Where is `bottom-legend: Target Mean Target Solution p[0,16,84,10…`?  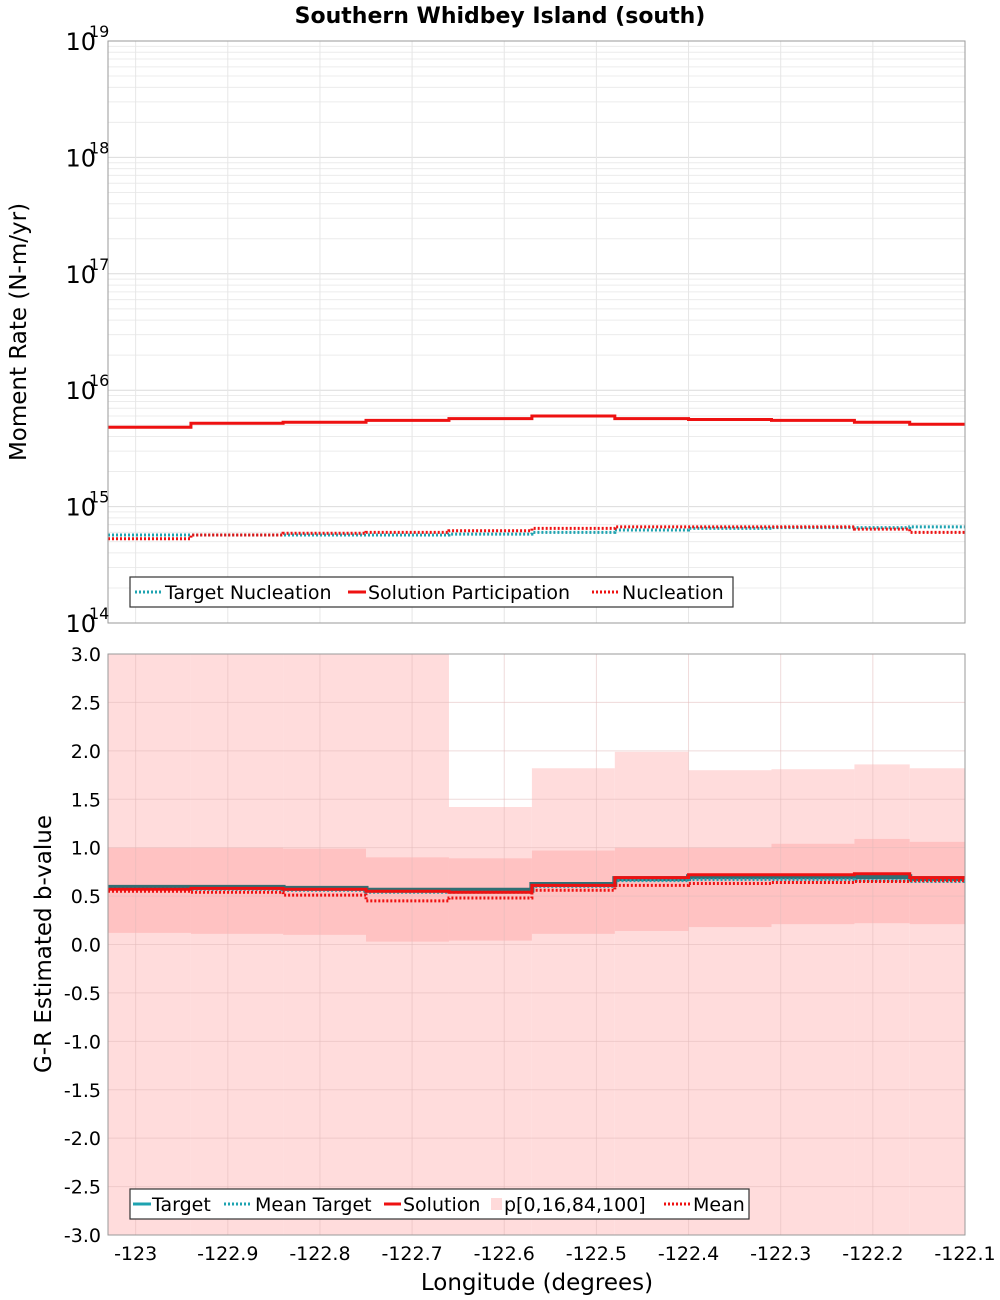 bottom-legend: Target Mean Target Solution p[0,16,84,10… is located at coordinates (439, 1204).